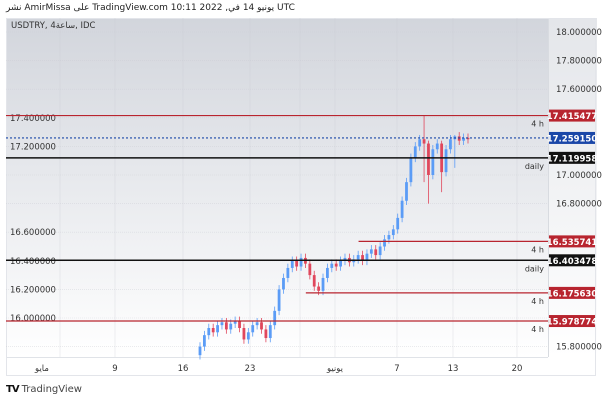 The height and width of the screenshot is (402, 602). What do you see at coordinates (534, 166) in the screenshot?
I see `level-tag: daily` at bounding box center [534, 166].